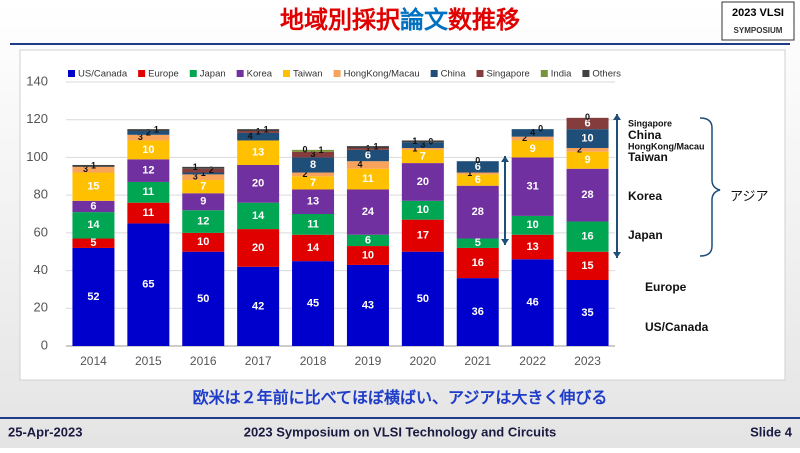 The image size is (800, 453). Describe the element at coordinates (758, 13) in the screenshot. I see `logo-text: 2023 VLSI` at that location.